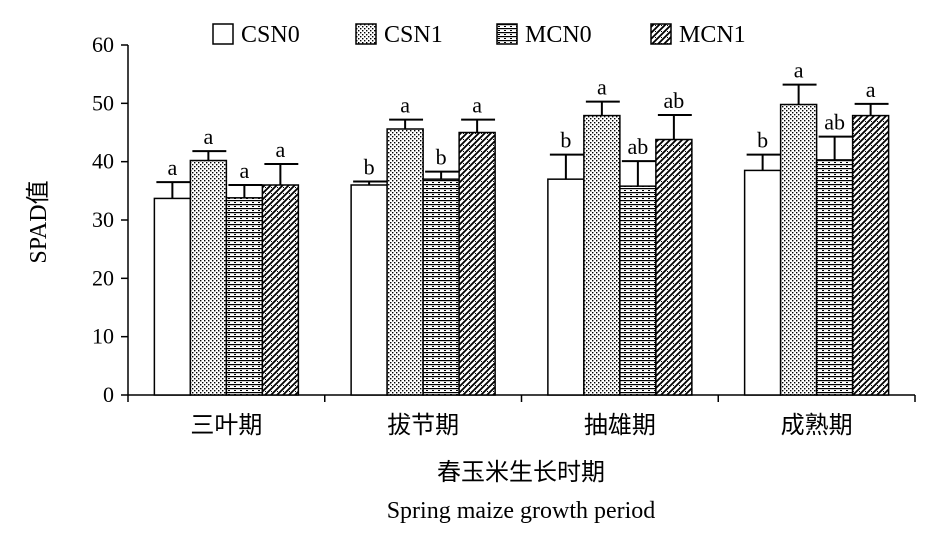  What do you see at coordinates (103, 336) in the screenshot?
I see `y-tick-label: 10` at bounding box center [103, 336].